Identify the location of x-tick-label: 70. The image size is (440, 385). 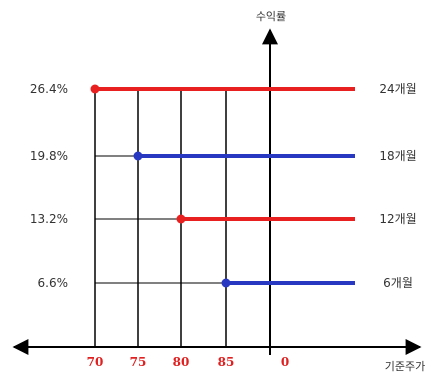
(95, 362).